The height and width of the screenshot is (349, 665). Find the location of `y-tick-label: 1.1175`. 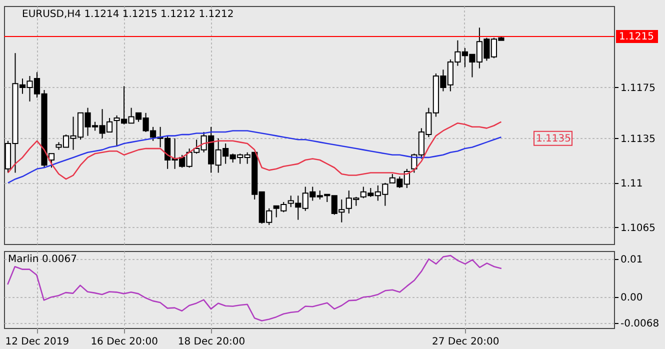

y-tick-label: 1.1175 is located at coordinates (638, 88).